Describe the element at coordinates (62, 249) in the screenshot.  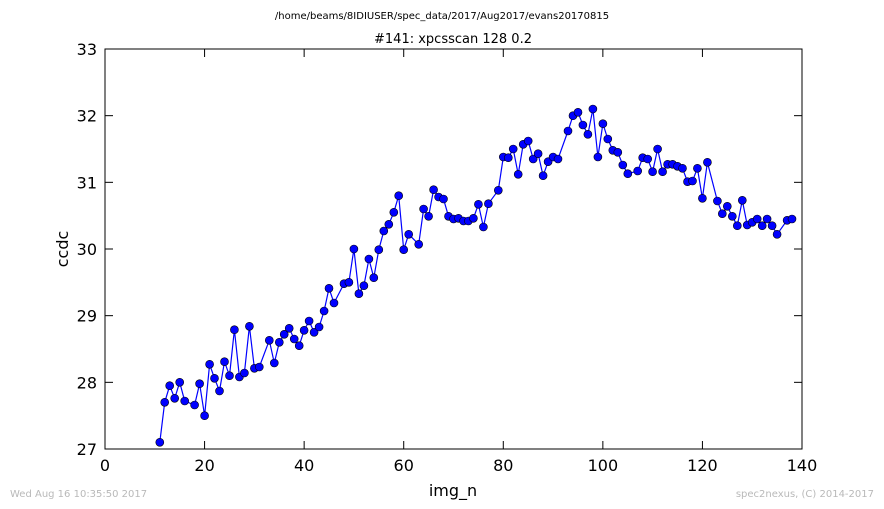
I see `y-axis-label: ccdc` at that location.